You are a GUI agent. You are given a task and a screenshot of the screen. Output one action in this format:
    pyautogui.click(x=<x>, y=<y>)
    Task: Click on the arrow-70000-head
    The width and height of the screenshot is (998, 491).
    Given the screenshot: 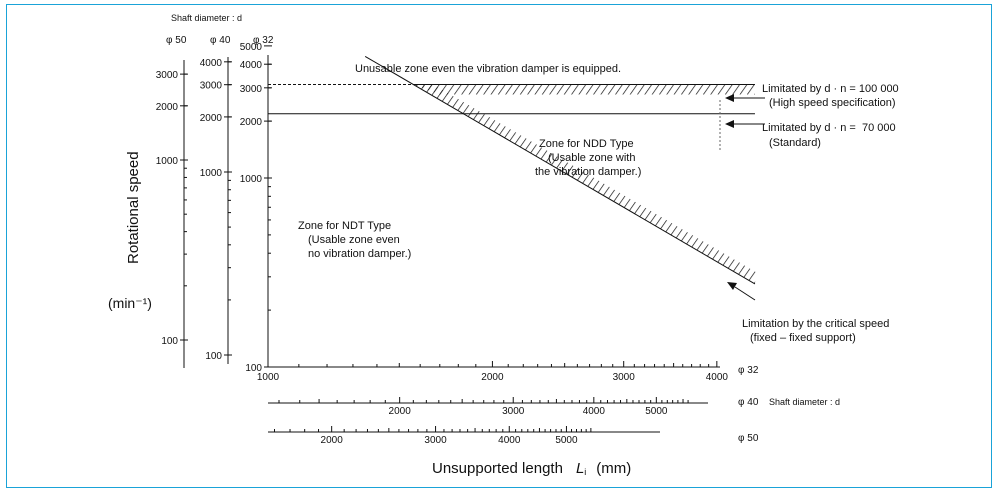 What is the action you would take?
    pyautogui.click(x=729, y=124)
    